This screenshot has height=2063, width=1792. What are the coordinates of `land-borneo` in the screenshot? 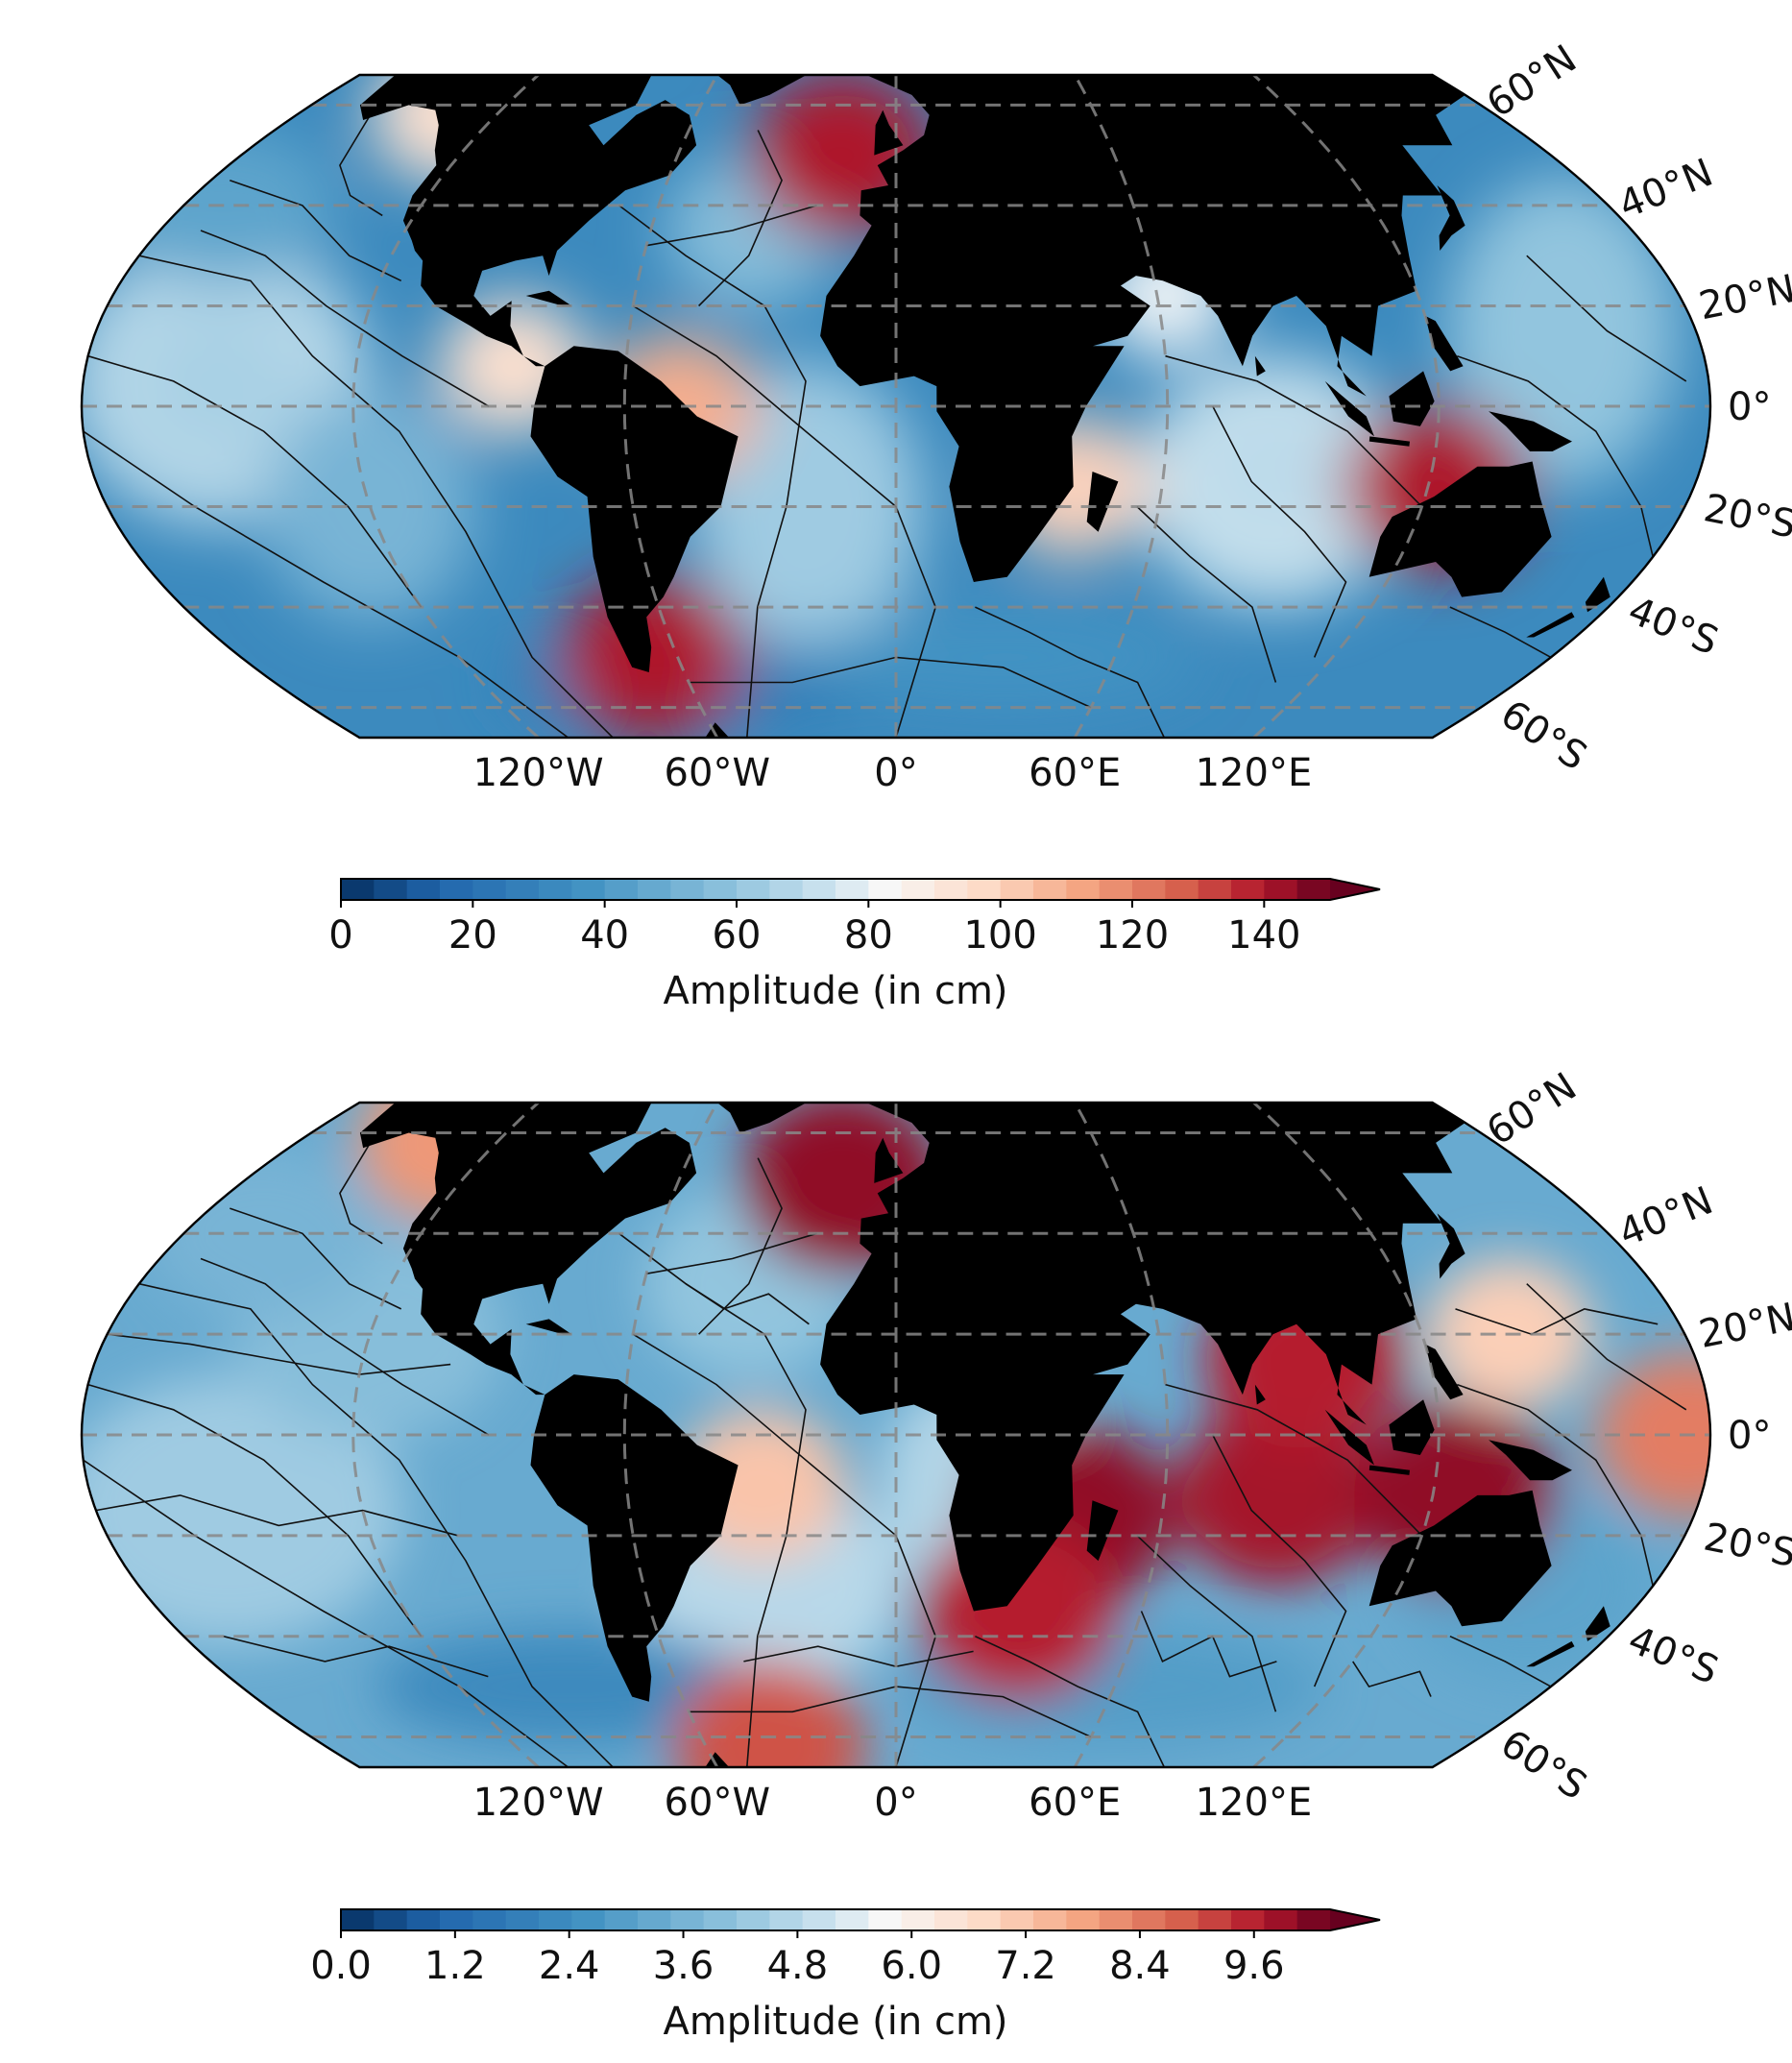 It's located at (1412, 1427).